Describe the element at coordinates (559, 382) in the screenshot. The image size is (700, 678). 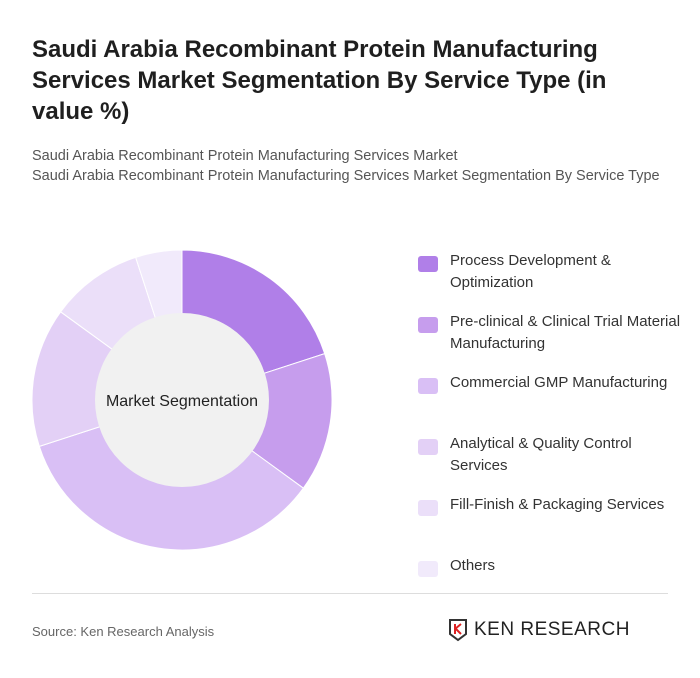
I see `legend-label: Commercial GMP Manufacturing` at that location.